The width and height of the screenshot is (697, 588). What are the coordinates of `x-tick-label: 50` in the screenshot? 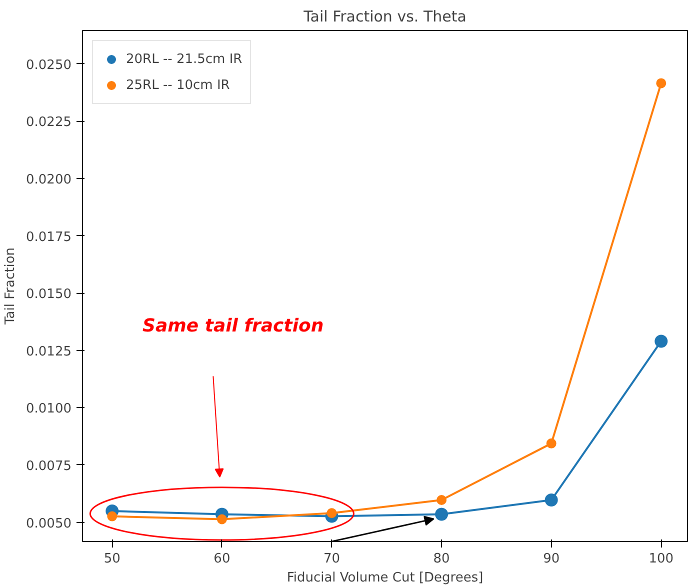 It's located at (112, 559).